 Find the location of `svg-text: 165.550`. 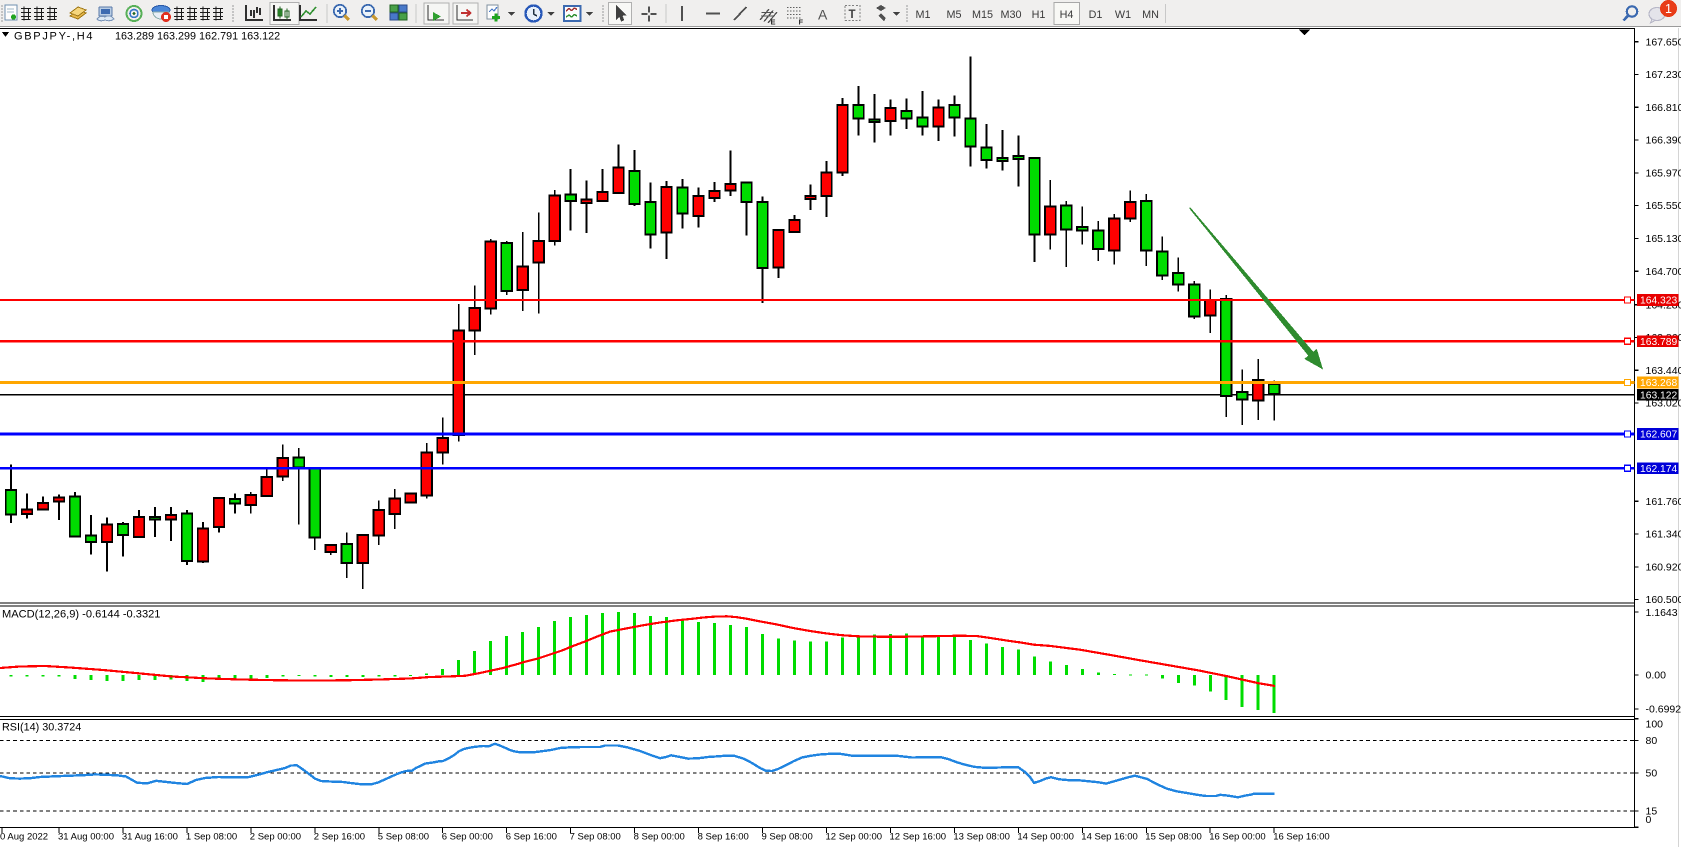

svg-text: 165.550 is located at coordinates (1663, 206).